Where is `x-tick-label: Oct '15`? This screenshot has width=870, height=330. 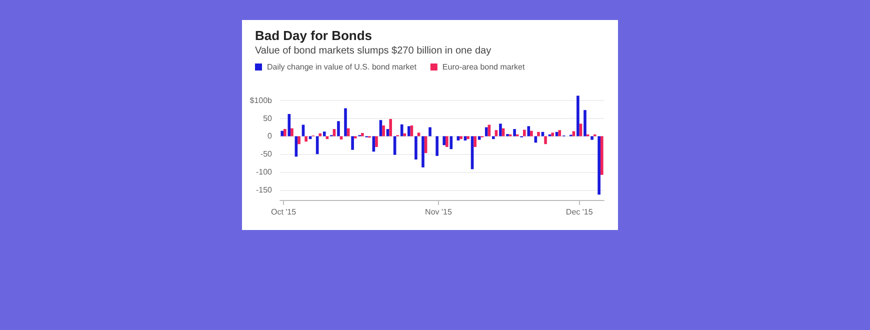
x-tick-label: Oct '15 is located at coordinates (283, 212).